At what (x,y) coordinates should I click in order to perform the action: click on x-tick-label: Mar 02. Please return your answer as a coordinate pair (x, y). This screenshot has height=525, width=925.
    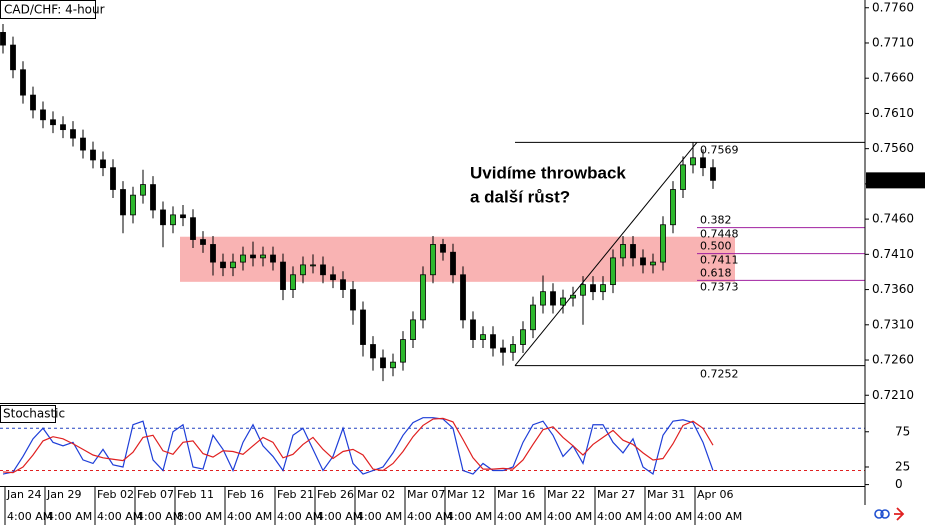
    Looking at the image, I should click on (376, 494).